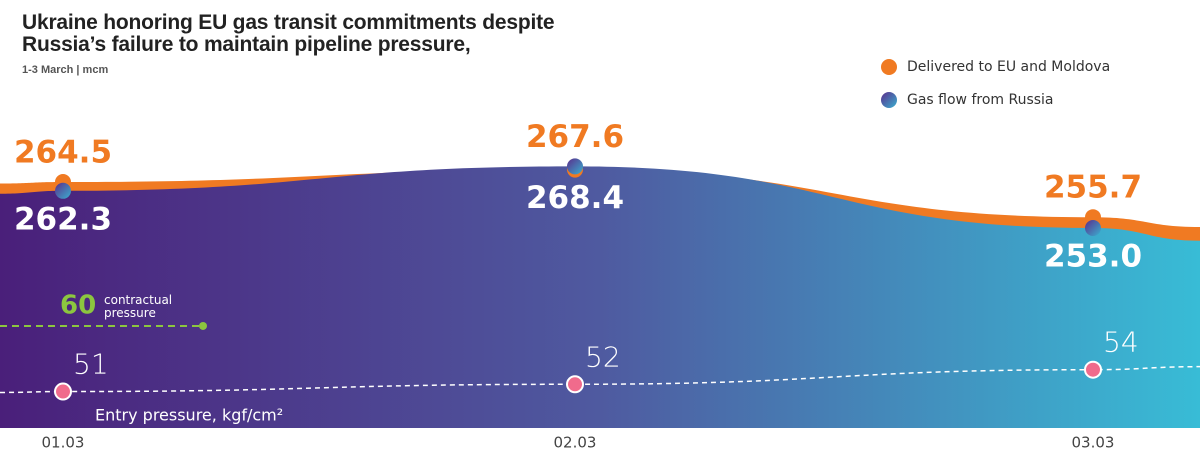 This screenshot has height=457, width=1200. Describe the element at coordinates (575, 443) in the screenshot. I see `x-tick-label: 02.03` at that location.